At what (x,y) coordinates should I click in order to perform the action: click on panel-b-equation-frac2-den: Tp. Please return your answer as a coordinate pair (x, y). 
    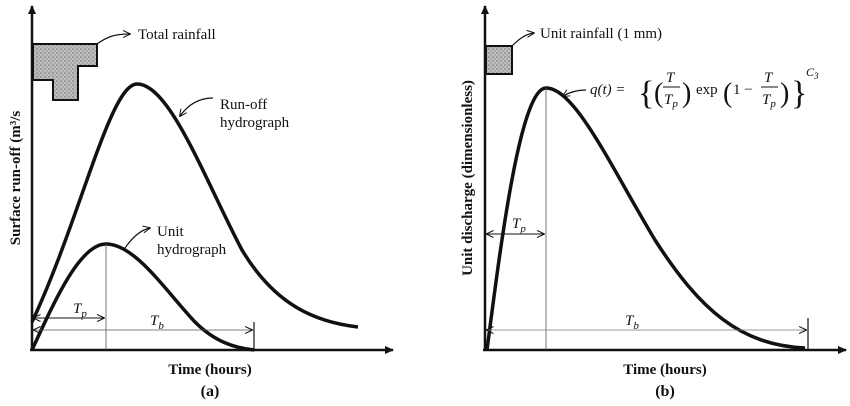
    Looking at the image, I should click on (769, 101).